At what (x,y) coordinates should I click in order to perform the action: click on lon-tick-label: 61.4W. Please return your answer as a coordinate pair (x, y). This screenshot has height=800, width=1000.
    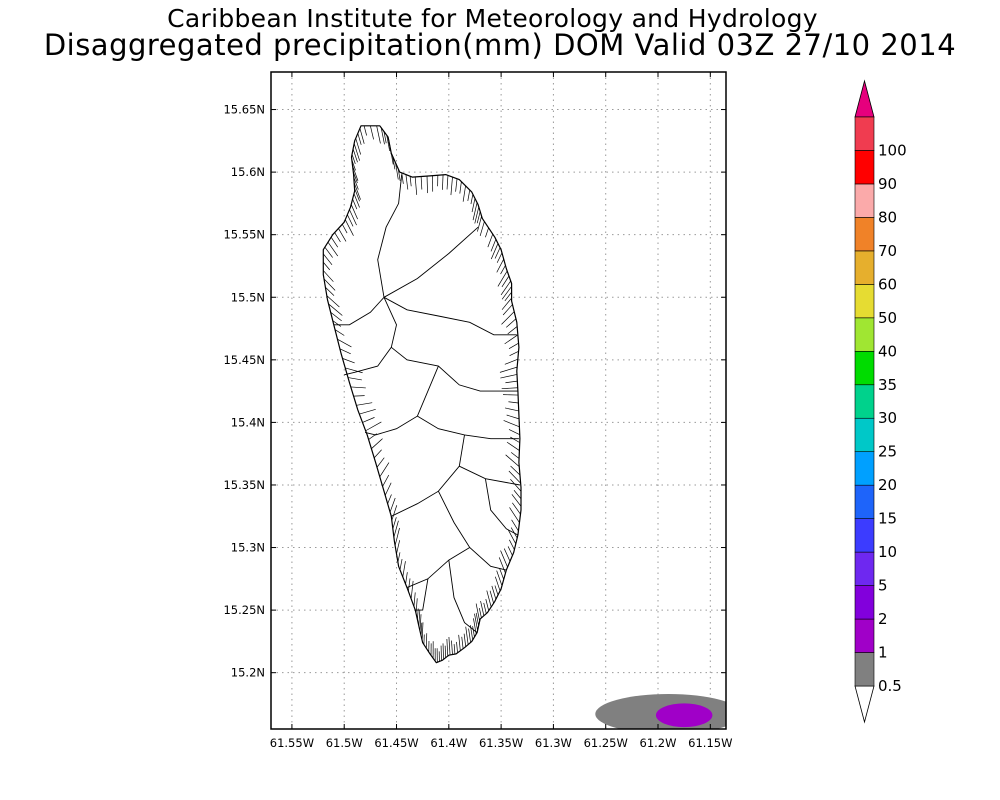
    Looking at the image, I should click on (448, 743).